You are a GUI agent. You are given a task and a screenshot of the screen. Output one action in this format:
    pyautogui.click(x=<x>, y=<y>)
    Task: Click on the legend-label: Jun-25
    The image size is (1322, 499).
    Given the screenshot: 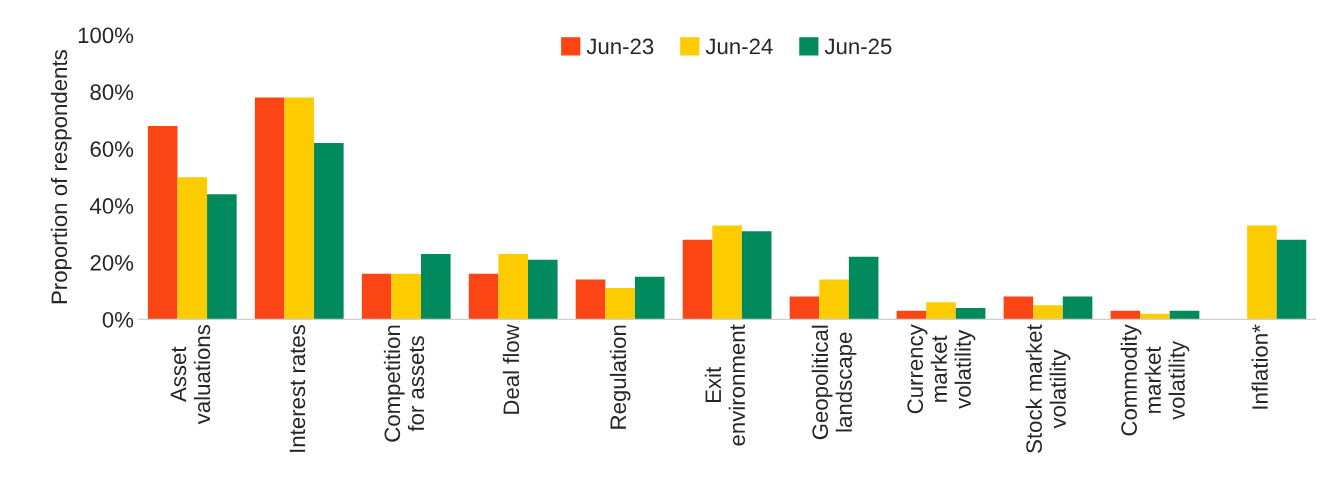 What is the action you would take?
    pyautogui.click(x=858, y=46)
    